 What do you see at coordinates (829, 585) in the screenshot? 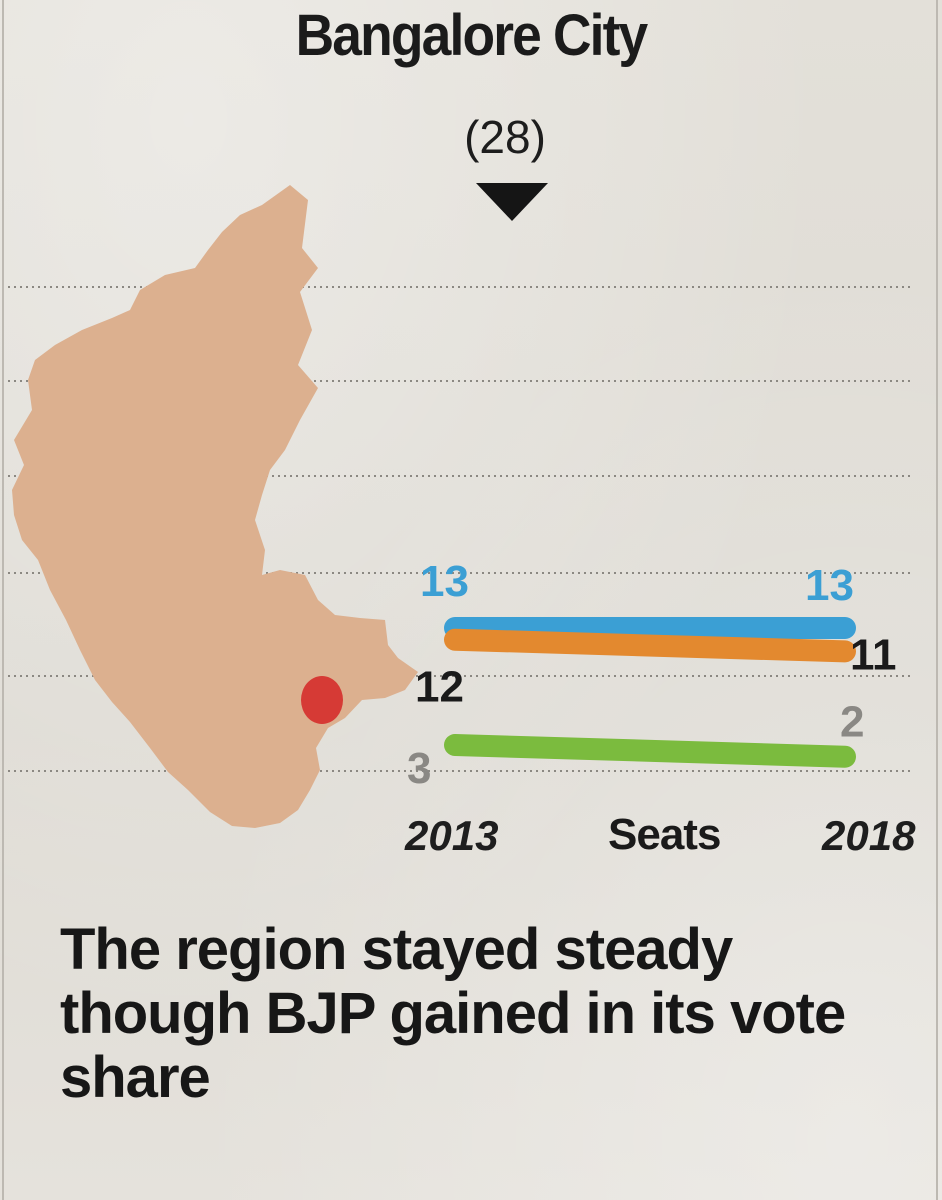
I see `data-label-blue-party-2018: 13` at bounding box center [829, 585].